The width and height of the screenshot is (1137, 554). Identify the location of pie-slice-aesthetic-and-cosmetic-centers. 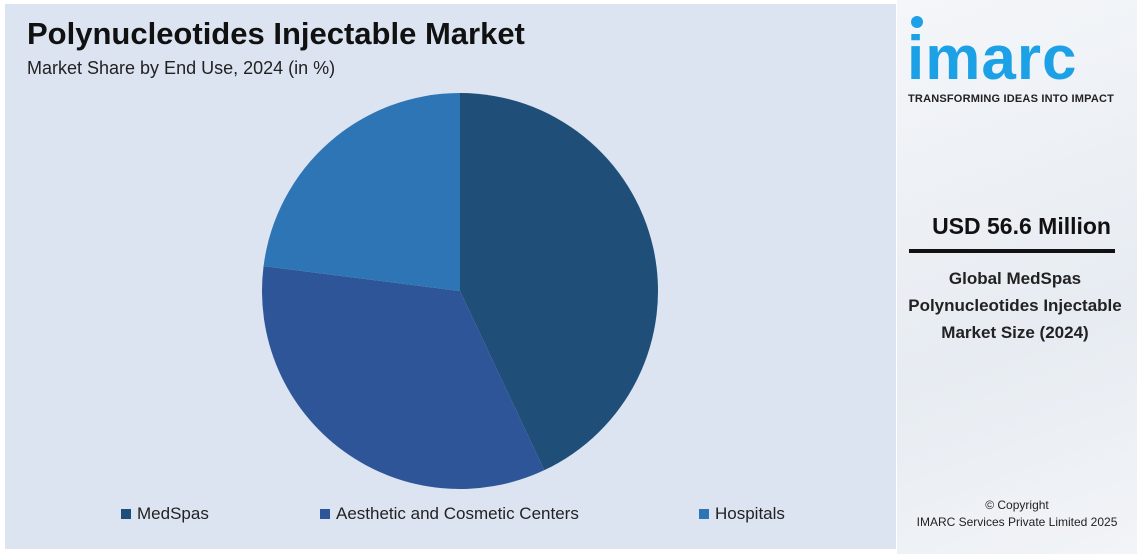
(403, 377).